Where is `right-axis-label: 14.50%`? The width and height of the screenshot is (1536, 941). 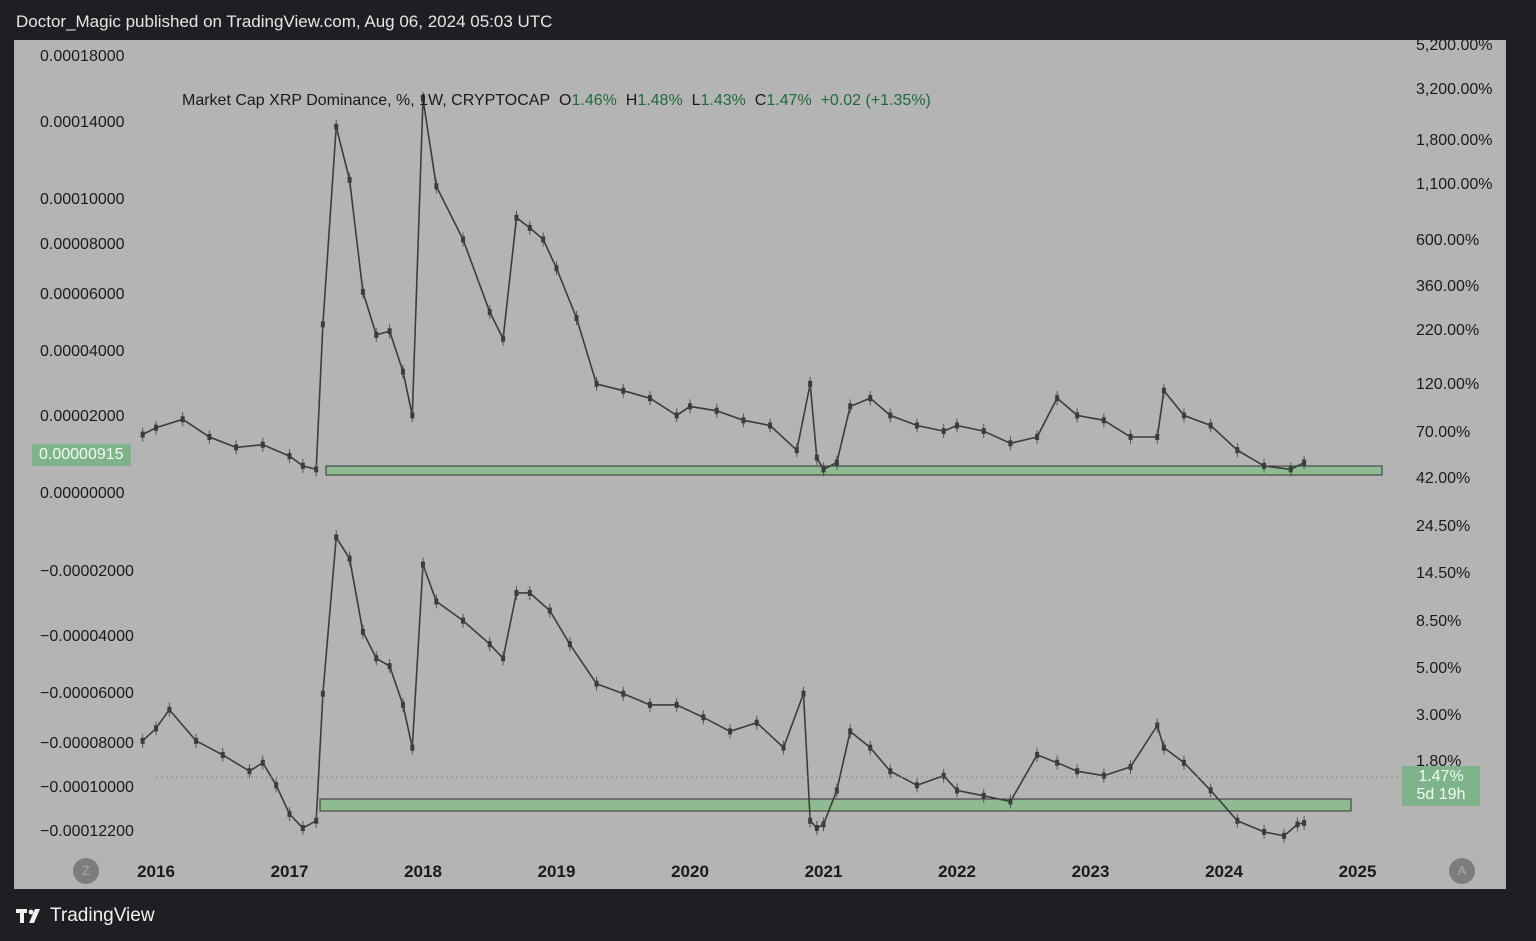
right-axis-label: 14.50% is located at coordinates (1443, 573).